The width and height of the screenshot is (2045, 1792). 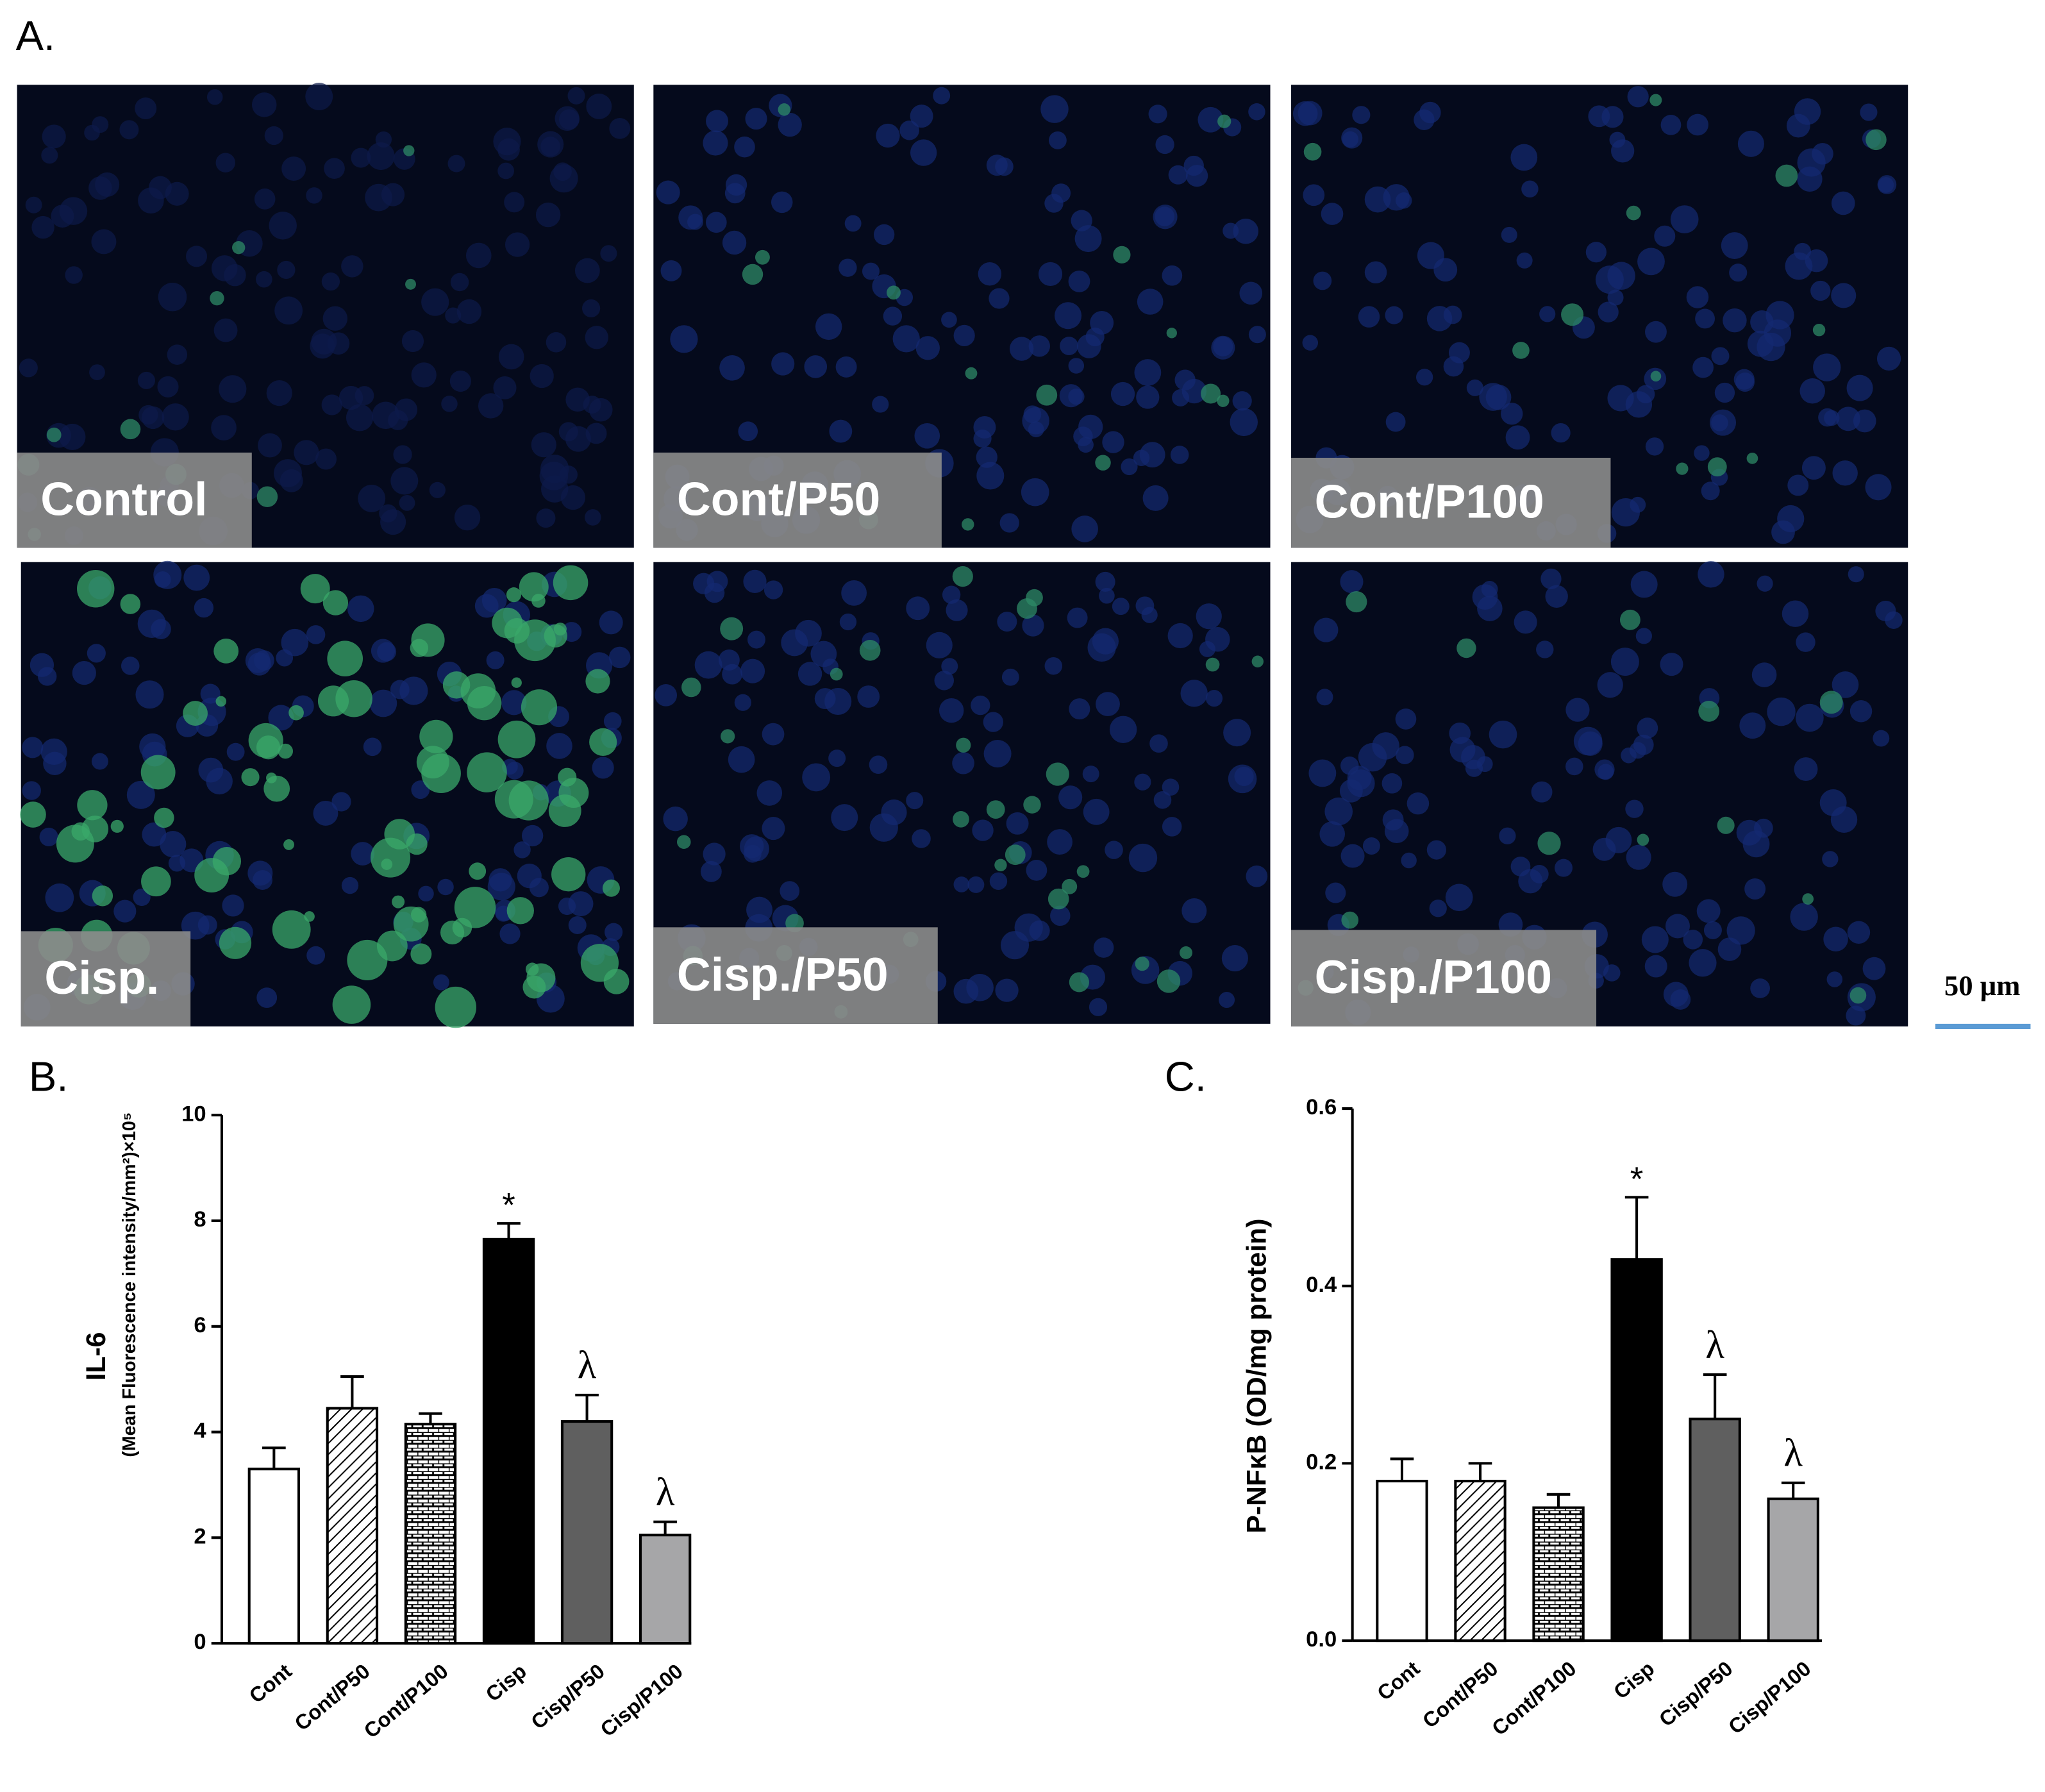 I want to click on y-tick-label: 2, so click(x=200, y=1536).